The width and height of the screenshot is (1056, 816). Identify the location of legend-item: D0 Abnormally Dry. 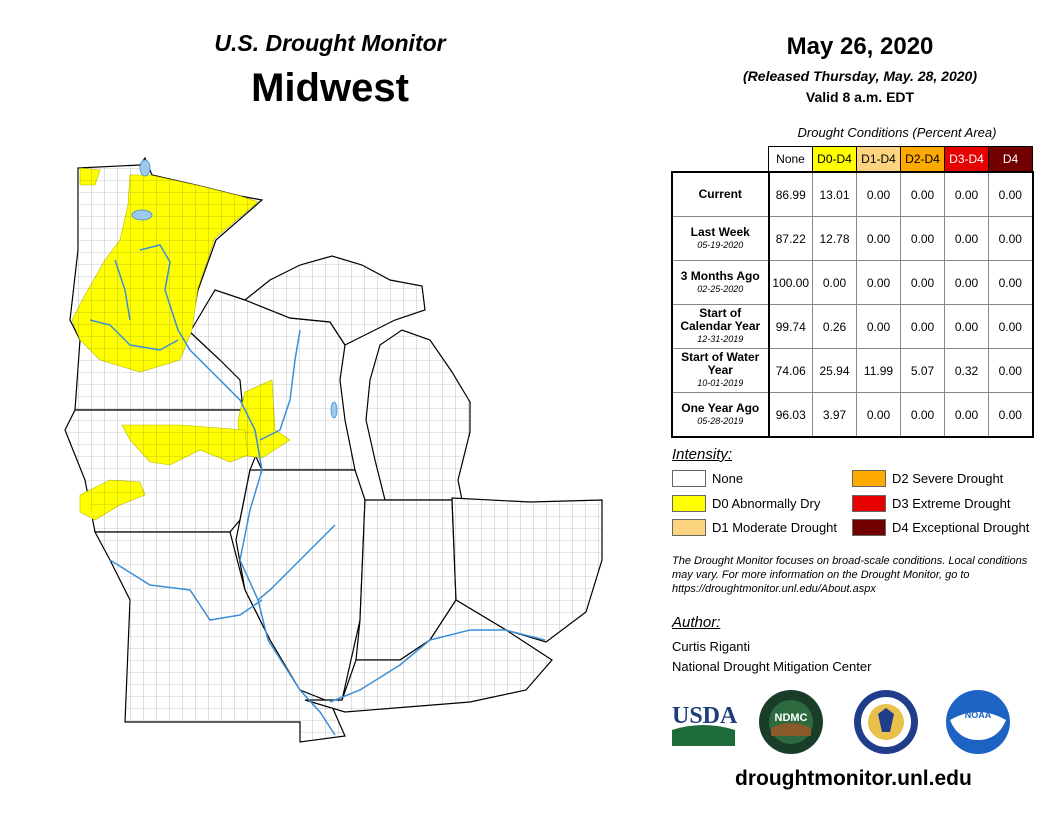
(746, 503).